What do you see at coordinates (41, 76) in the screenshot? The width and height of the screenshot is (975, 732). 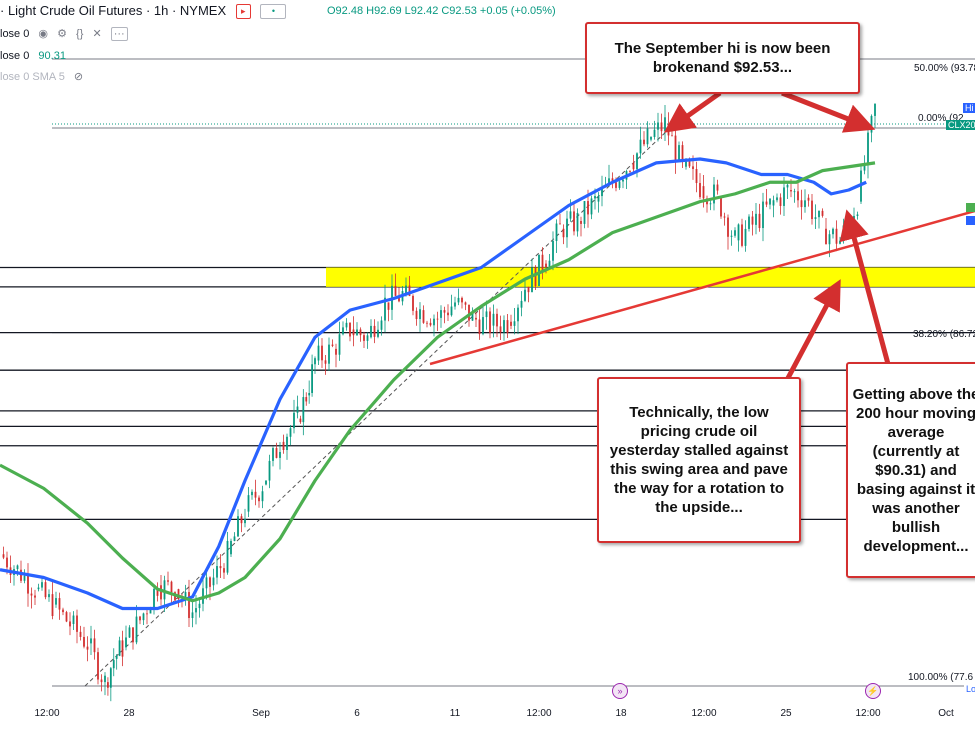 I see `indicator-row-3: lose 0 SMA 5 ⊘` at bounding box center [41, 76].